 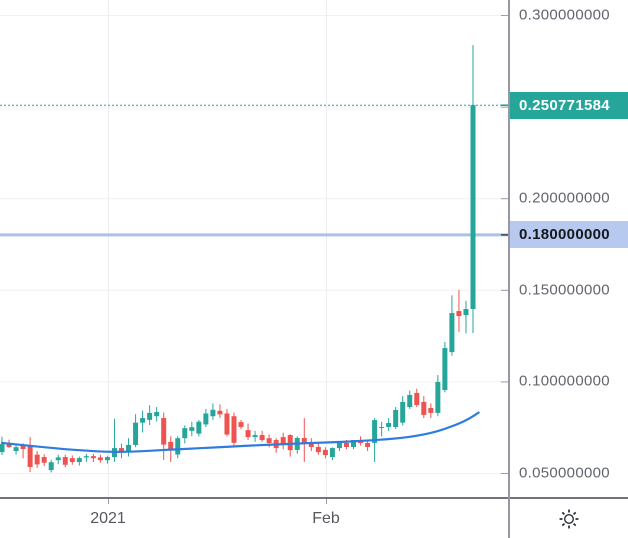 I want to click on price-level-value: 0.180000000, so click(x=564, y=235).